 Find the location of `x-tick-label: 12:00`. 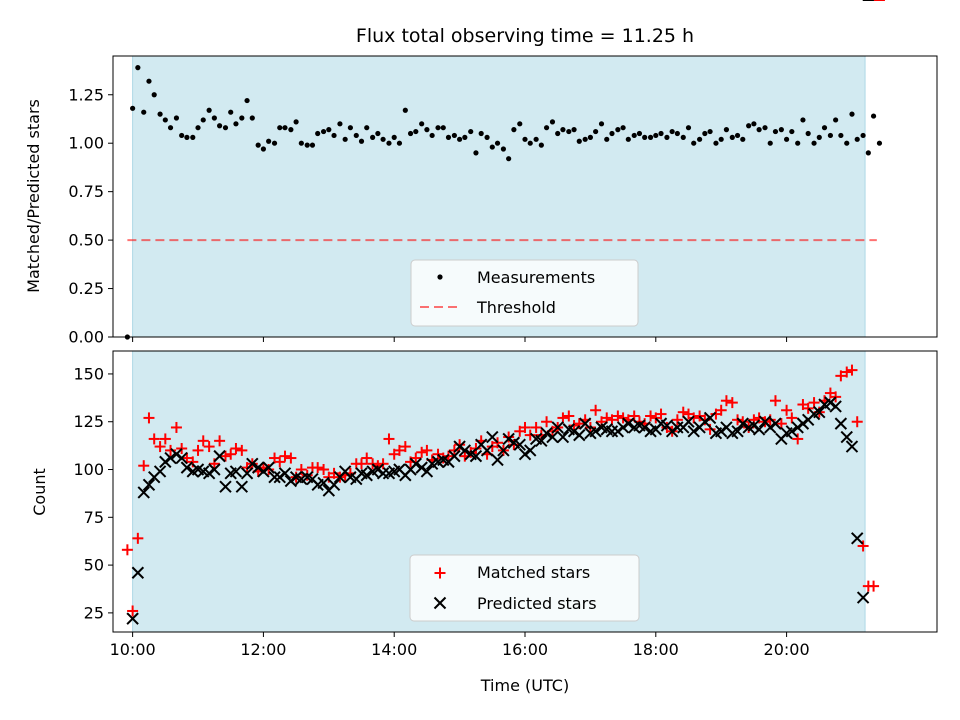

x-tick-label: 12:00 is located at coordinates (263, 649).